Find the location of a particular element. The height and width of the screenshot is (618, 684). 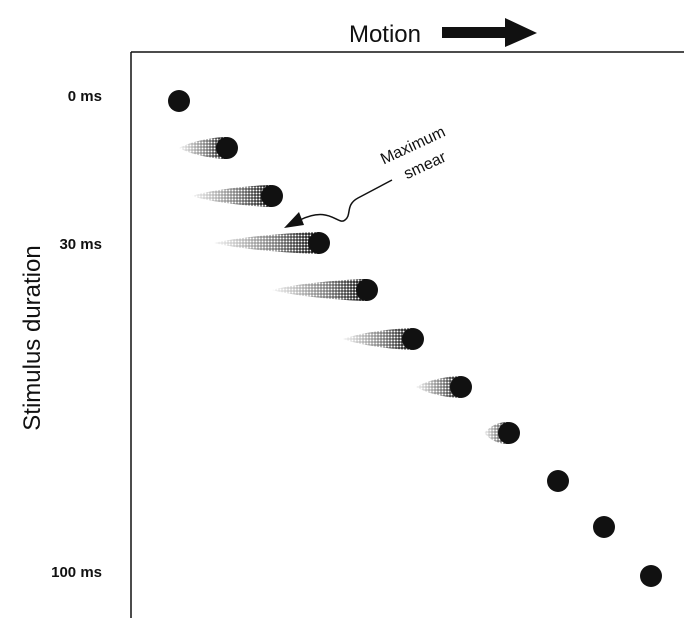

annotation-arrow is located at coordinates (346, 200).